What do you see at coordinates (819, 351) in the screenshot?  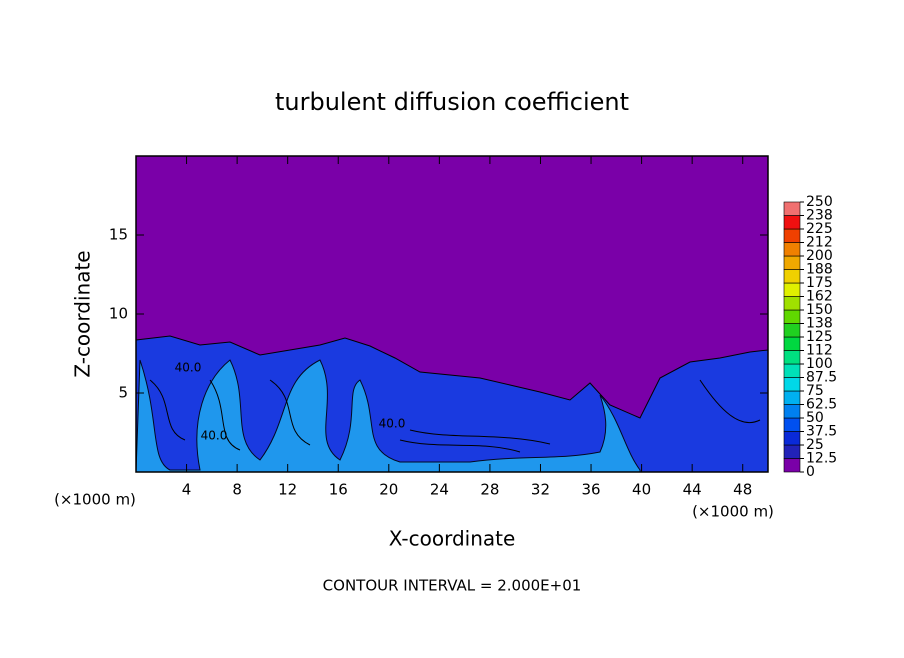 I see `colorbar-label: 112` at bounding box center [819, 351].